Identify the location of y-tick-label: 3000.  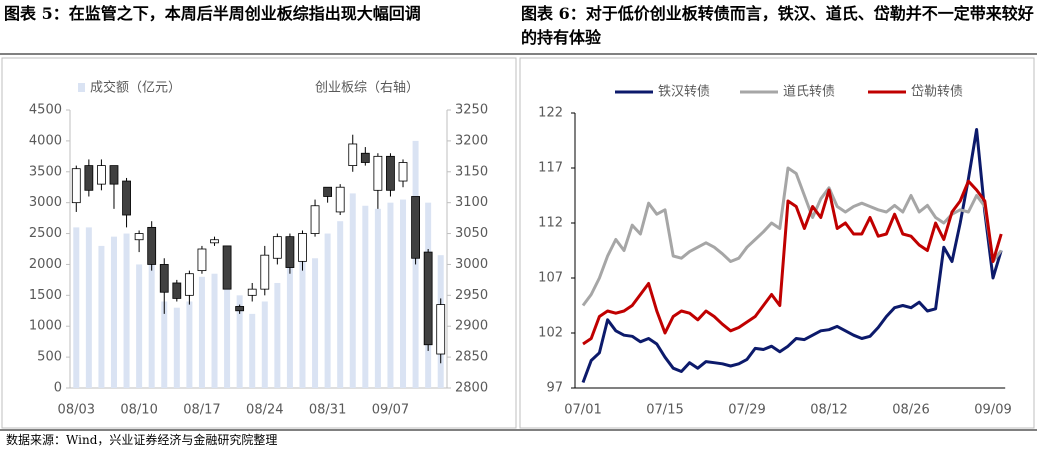
(45, 202).